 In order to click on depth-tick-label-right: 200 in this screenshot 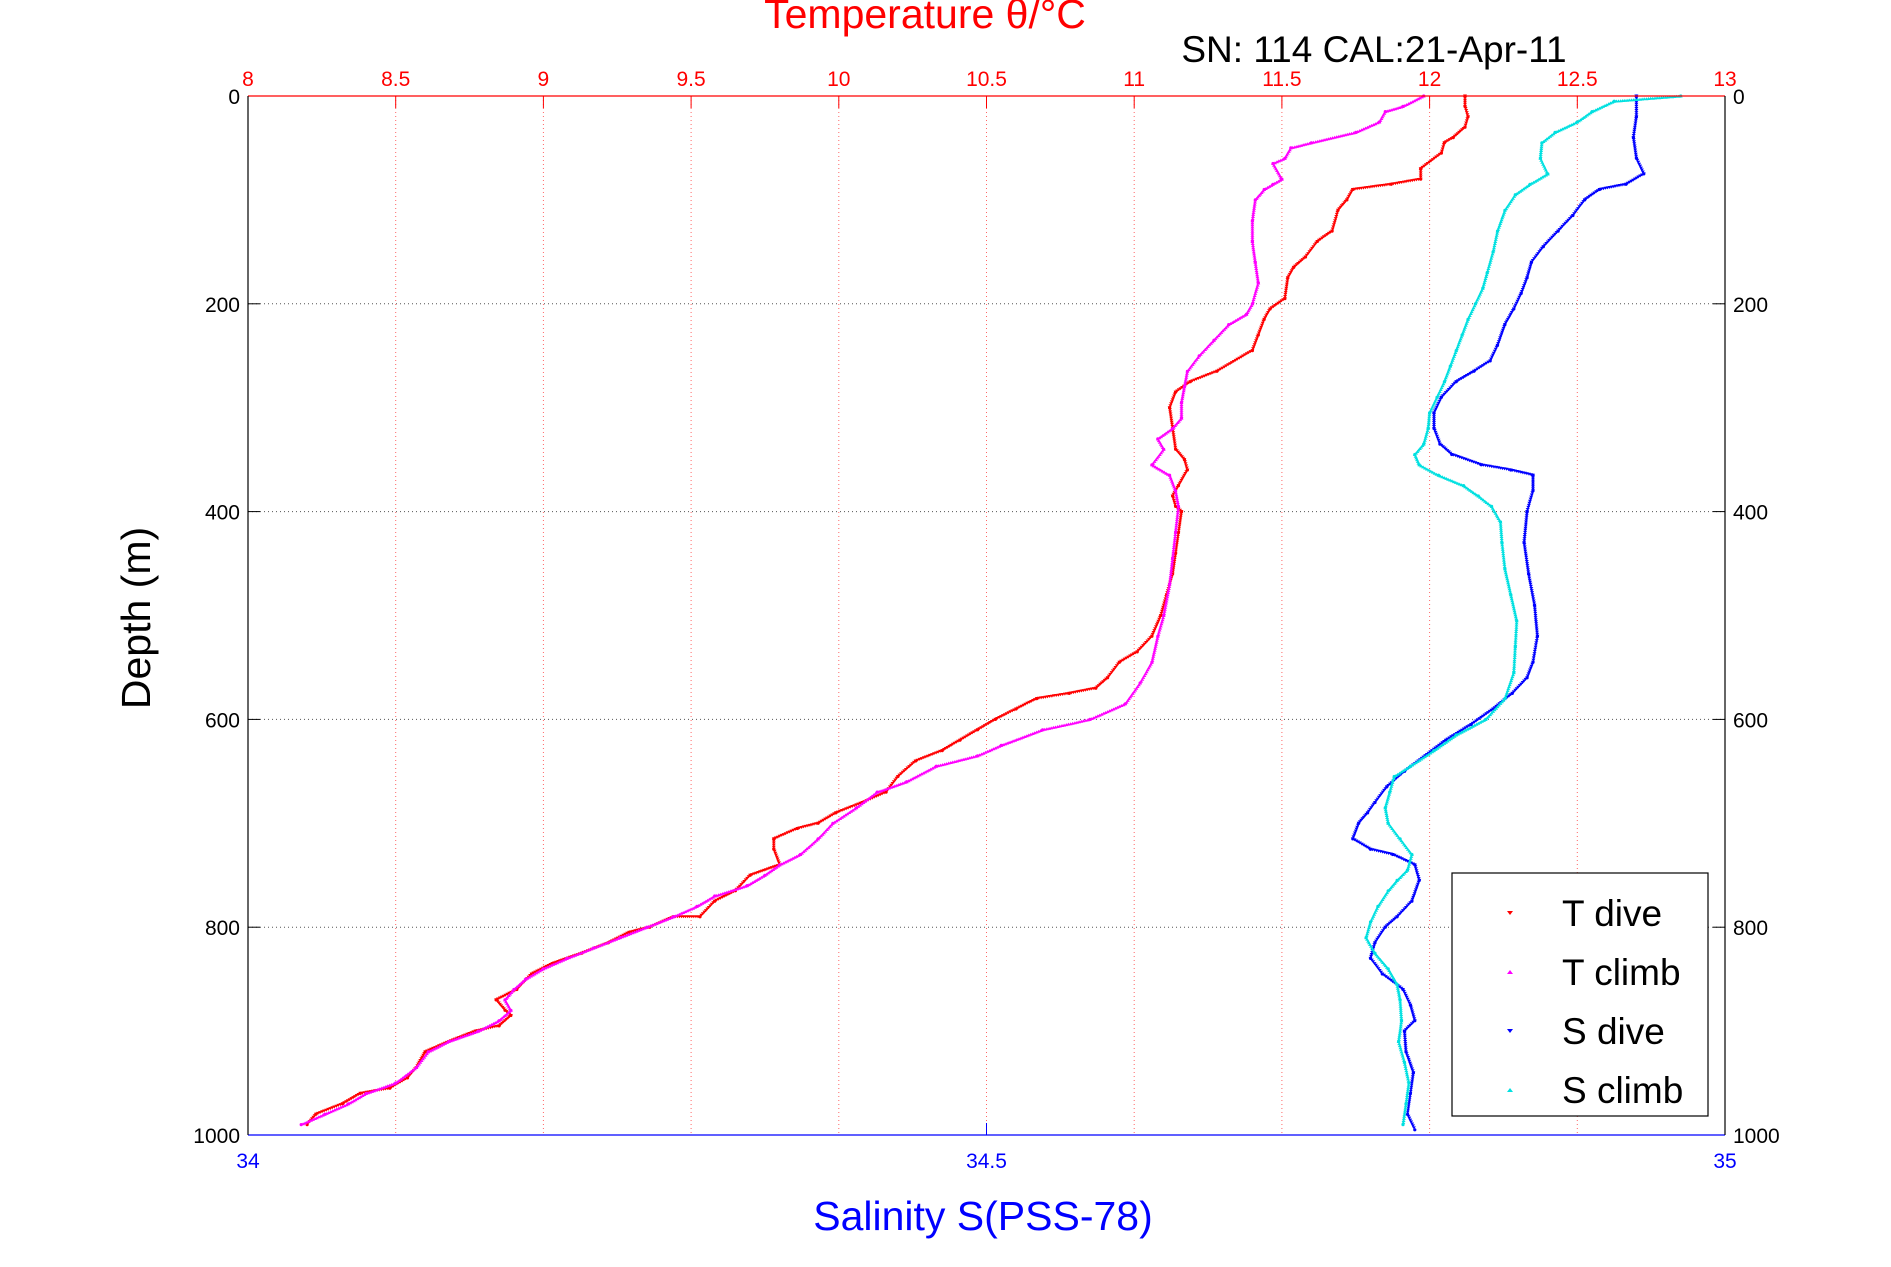, I will do `click(1750, 305)`.